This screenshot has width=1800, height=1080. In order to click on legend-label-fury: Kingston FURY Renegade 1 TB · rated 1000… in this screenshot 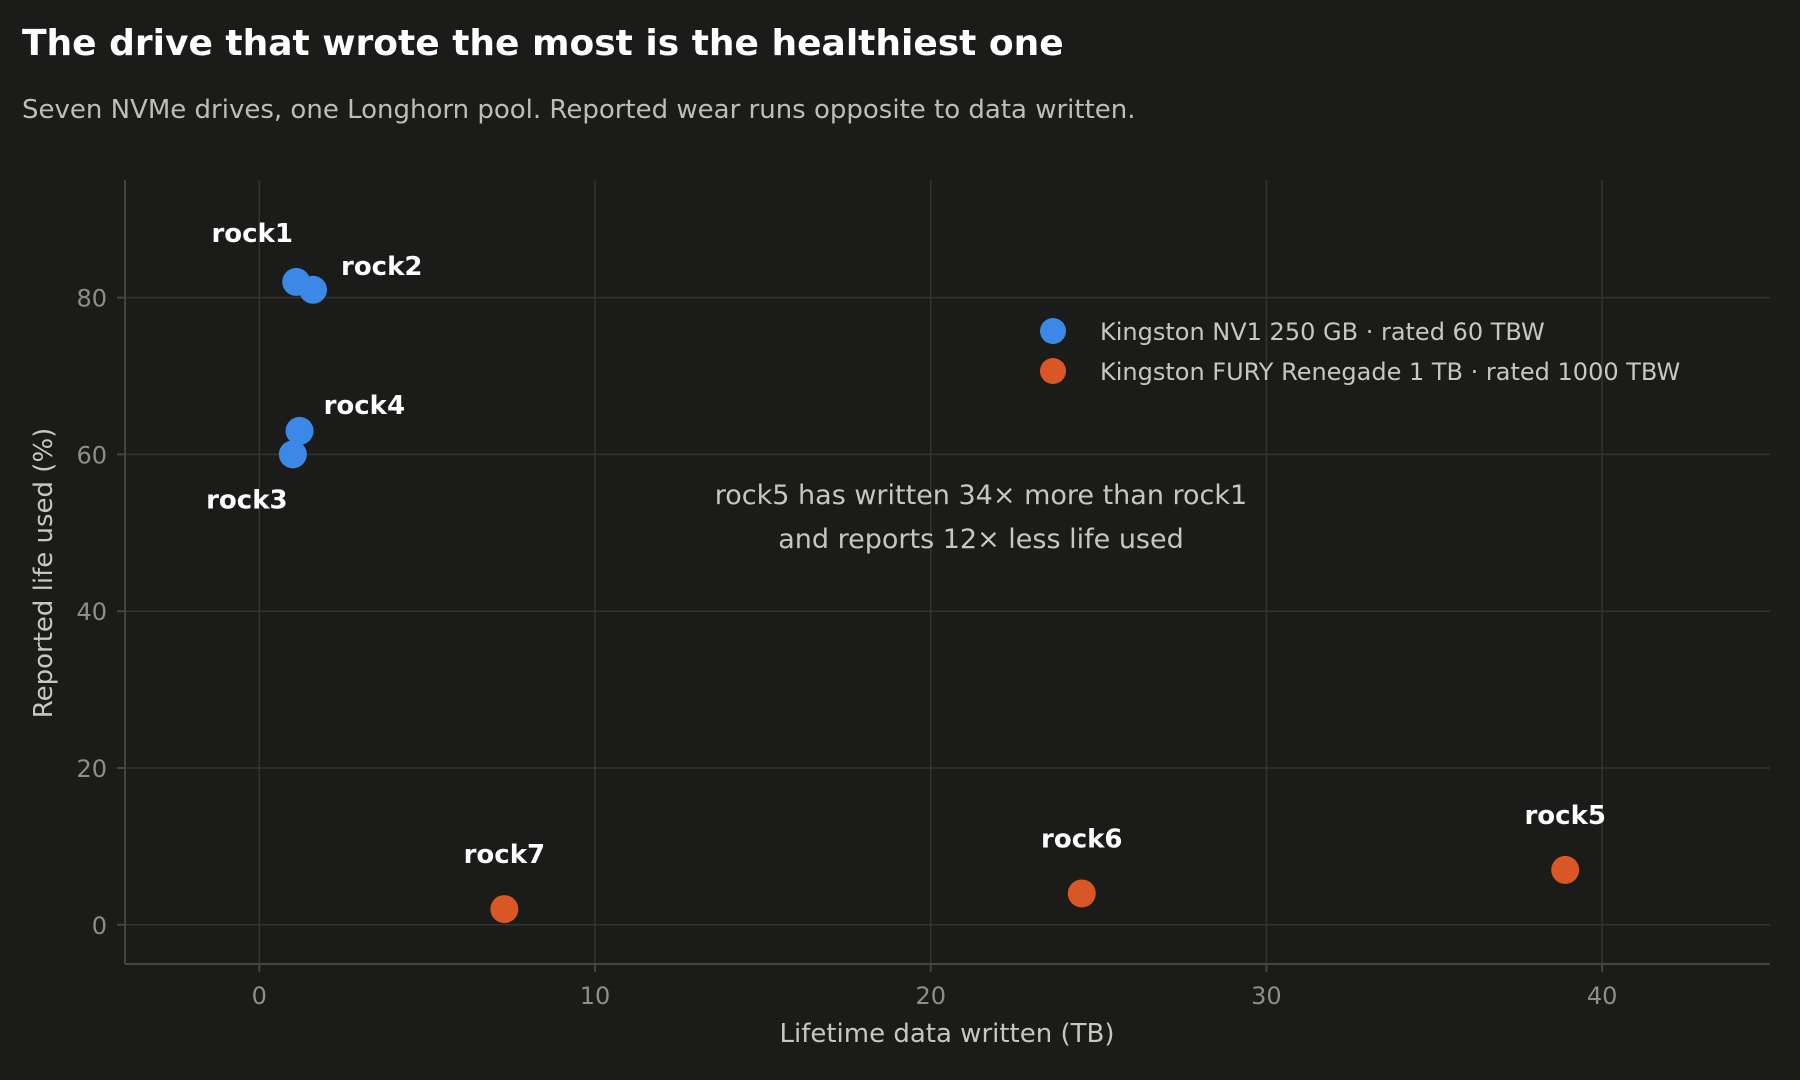, I will do `click(1390, 372)`.